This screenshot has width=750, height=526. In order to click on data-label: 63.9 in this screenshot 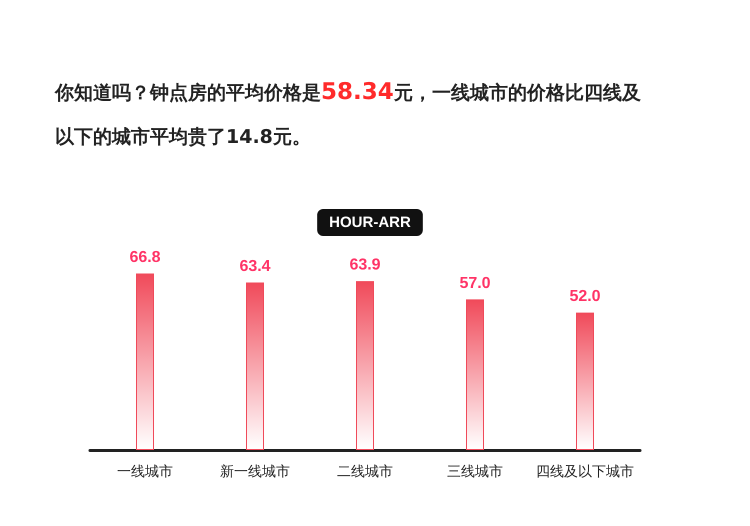, I will do `click(365, 265)`.